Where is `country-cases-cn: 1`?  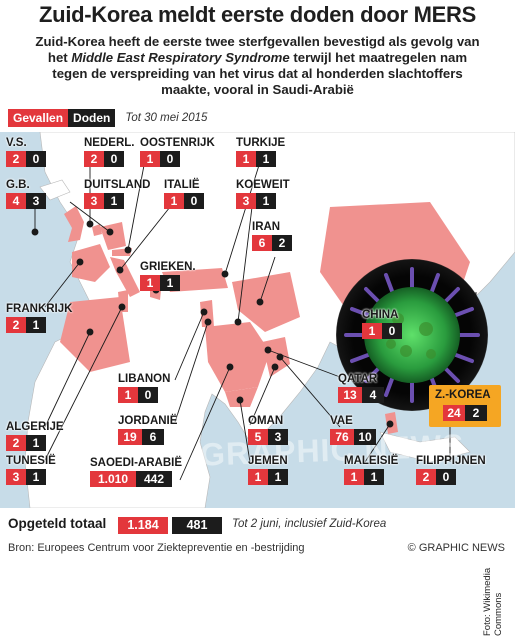
country-cases-cn: 1 is located at coordinates (372, 331).